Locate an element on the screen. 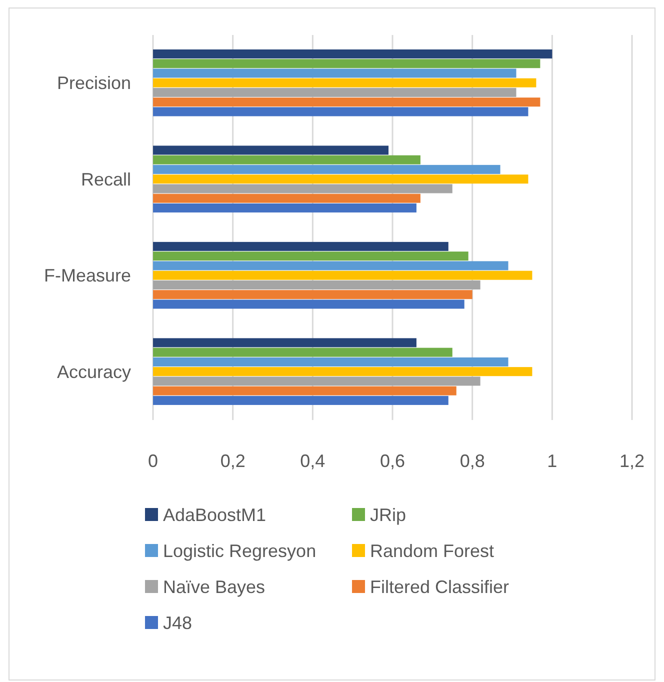  x-tick-label: 1 is located at coordinates (552, 461).